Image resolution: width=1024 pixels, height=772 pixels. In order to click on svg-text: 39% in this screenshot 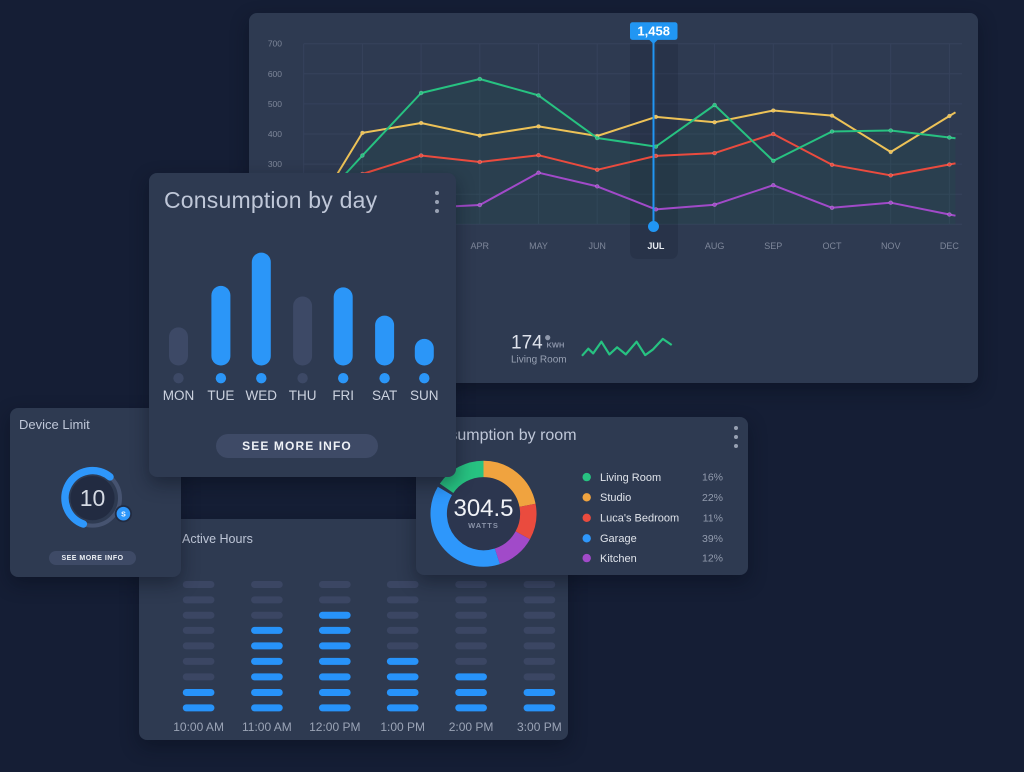, I will do `click(712, 539)`.